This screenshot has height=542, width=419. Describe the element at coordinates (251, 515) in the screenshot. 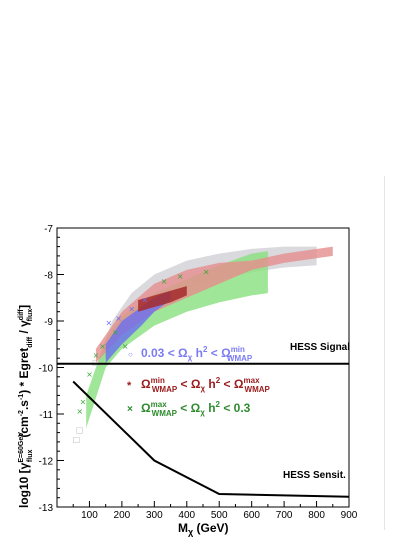

I see `x-tick-label-600: 600` at that location.